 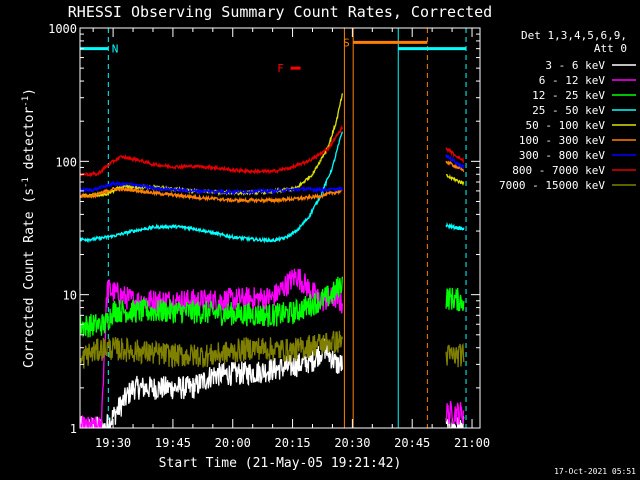 What do you see at coordinates (115, 49) in the screenshot?
I see `flag-label-0: N` at bounding box center [115, 49].